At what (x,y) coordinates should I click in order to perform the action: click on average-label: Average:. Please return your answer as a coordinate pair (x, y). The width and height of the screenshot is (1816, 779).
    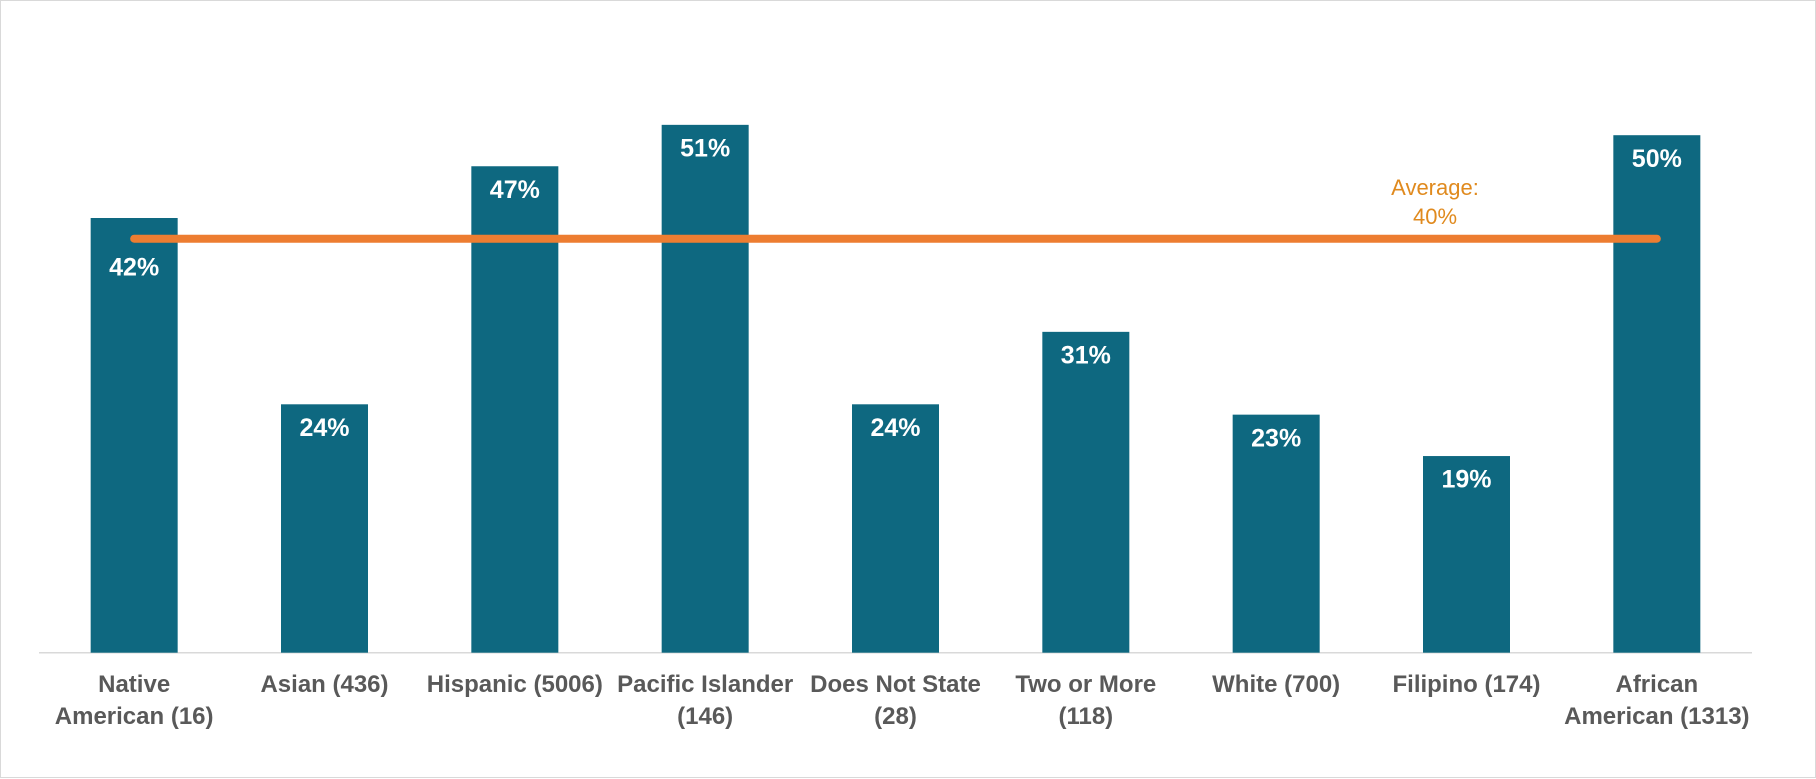
    Looking at the image, I should click on (1435, 187).